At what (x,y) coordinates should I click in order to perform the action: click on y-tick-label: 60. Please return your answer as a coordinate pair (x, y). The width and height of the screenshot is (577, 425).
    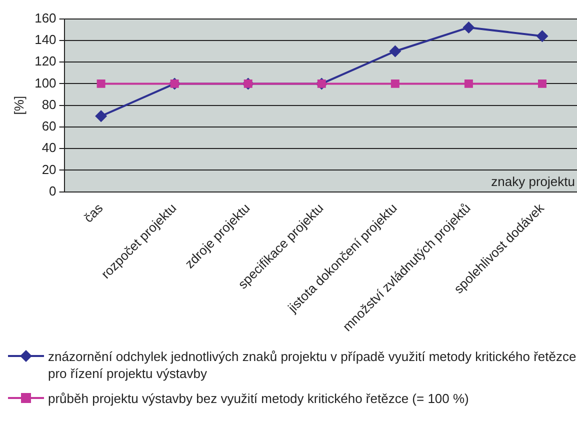
    Looking at the image, I should click on (49, 126).